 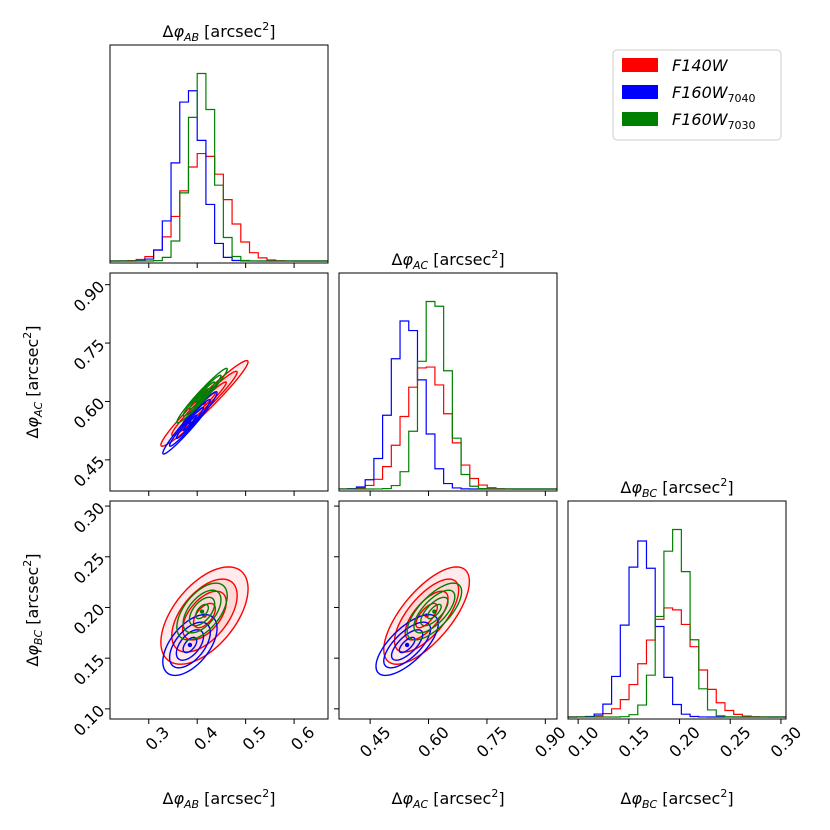 I want to click on y-axis-label-BC: ΔφBC [arcsec2], so click(x=33, y=609).